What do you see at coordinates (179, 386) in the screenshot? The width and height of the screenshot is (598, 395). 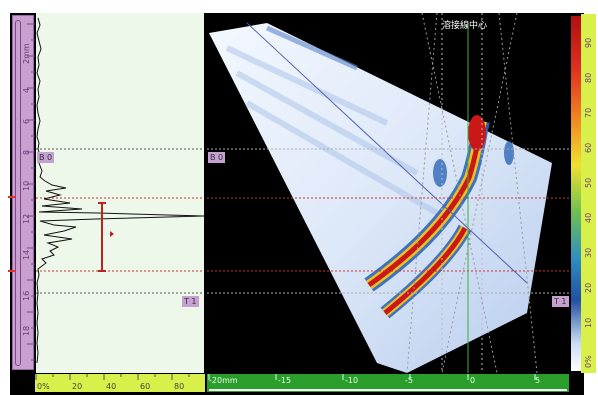 I see `amplitude-label: 80` at bounding box center [179, 386].